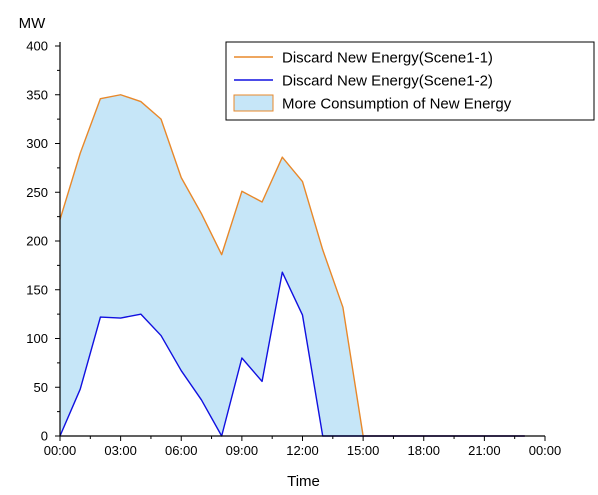  What do you see at coordinates (302, 450) in the screenshot?
I see `x-tick-label: 12:00` at bounding box center [302, 450].